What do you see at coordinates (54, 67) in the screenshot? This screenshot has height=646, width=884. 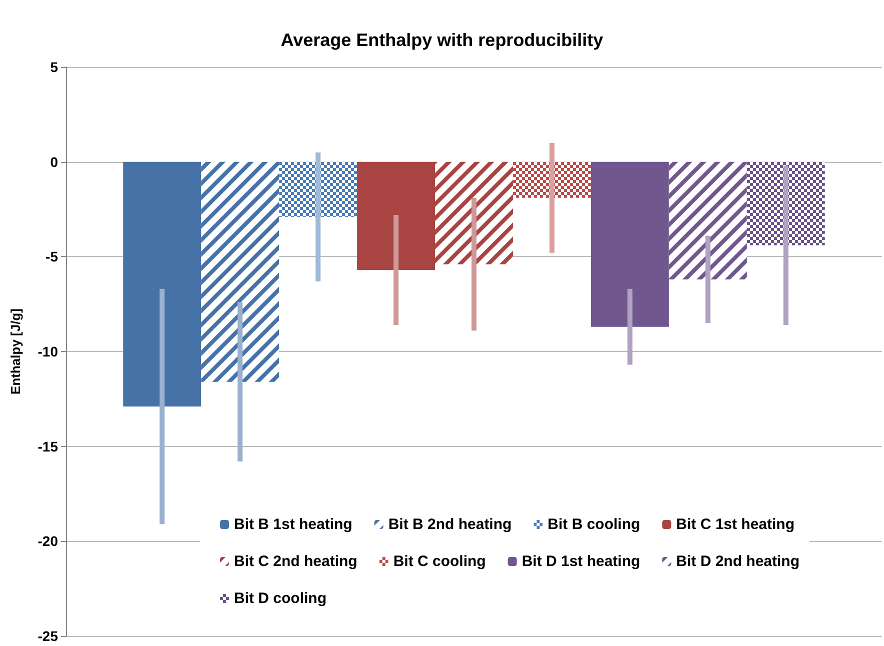 I see `y-tick-label: 5` at bounding box center [54, 67].